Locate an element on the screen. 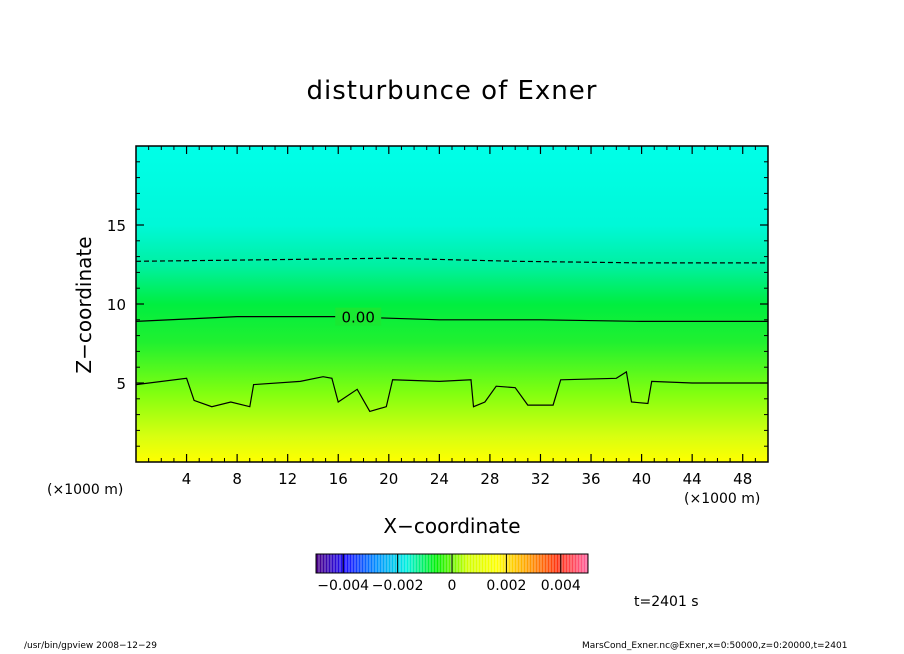  contour-label: 0.00 is located at coordinates (357, 318).